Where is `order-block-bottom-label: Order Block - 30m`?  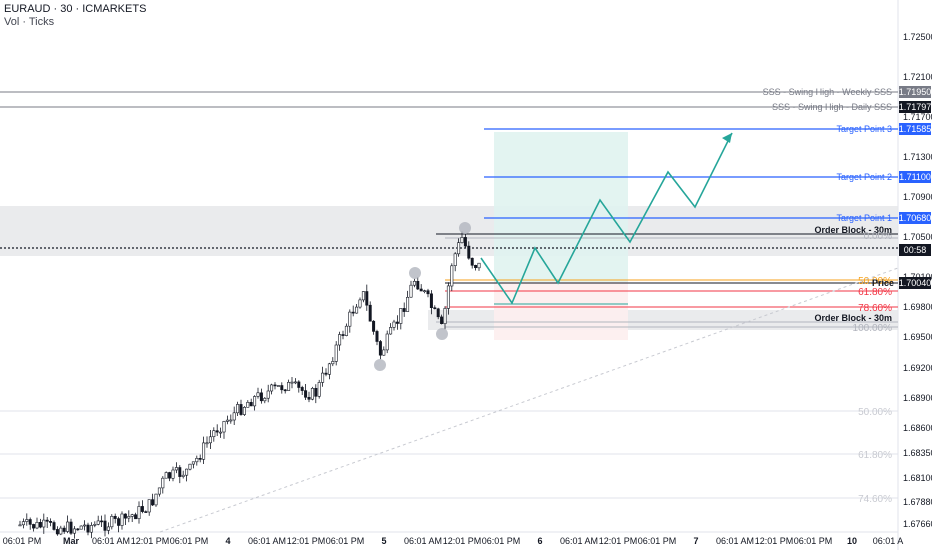 order-block-bottom-label: Order Block - 30m is located at coordinates (853, 318).